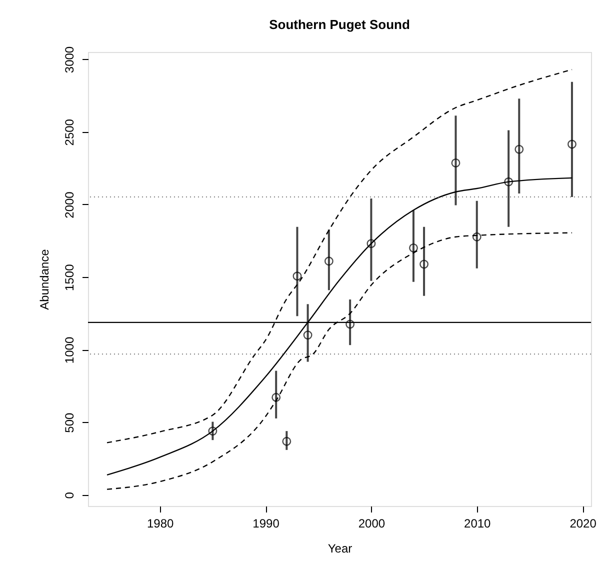 Image resolution: width=603 pixels, height=577 pixels. Describe the element at coordinates (160, 523) in the screenshot. I see `x-tick-label: 1980` at that location.